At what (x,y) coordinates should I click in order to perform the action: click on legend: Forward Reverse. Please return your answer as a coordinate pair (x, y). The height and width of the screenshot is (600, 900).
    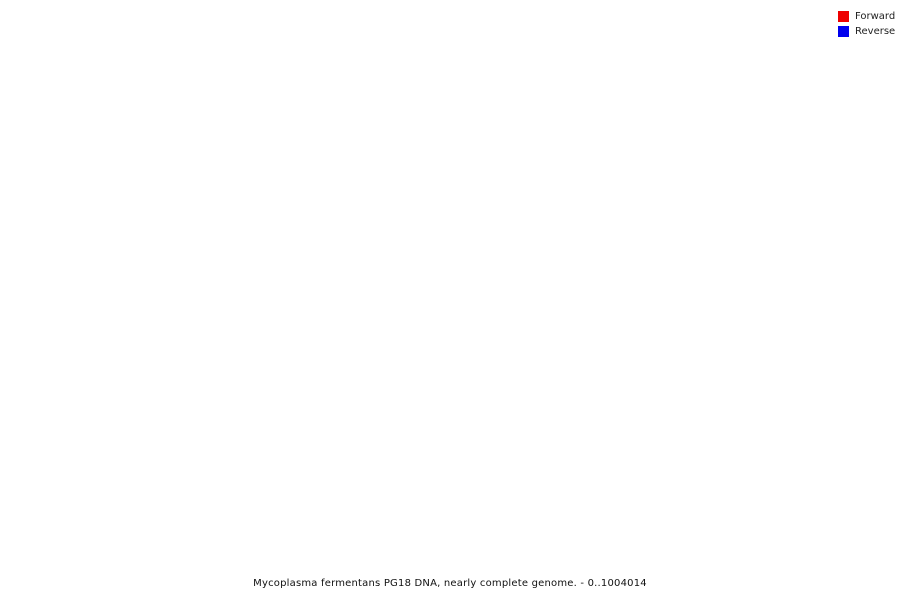
    Looking at the image, I should click on (866, 24).